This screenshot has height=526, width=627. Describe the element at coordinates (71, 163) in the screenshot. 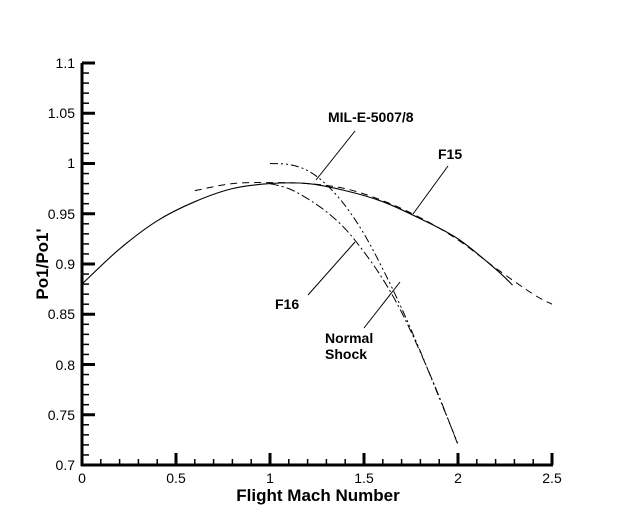

I see `y-tick-label: 1` at that location.